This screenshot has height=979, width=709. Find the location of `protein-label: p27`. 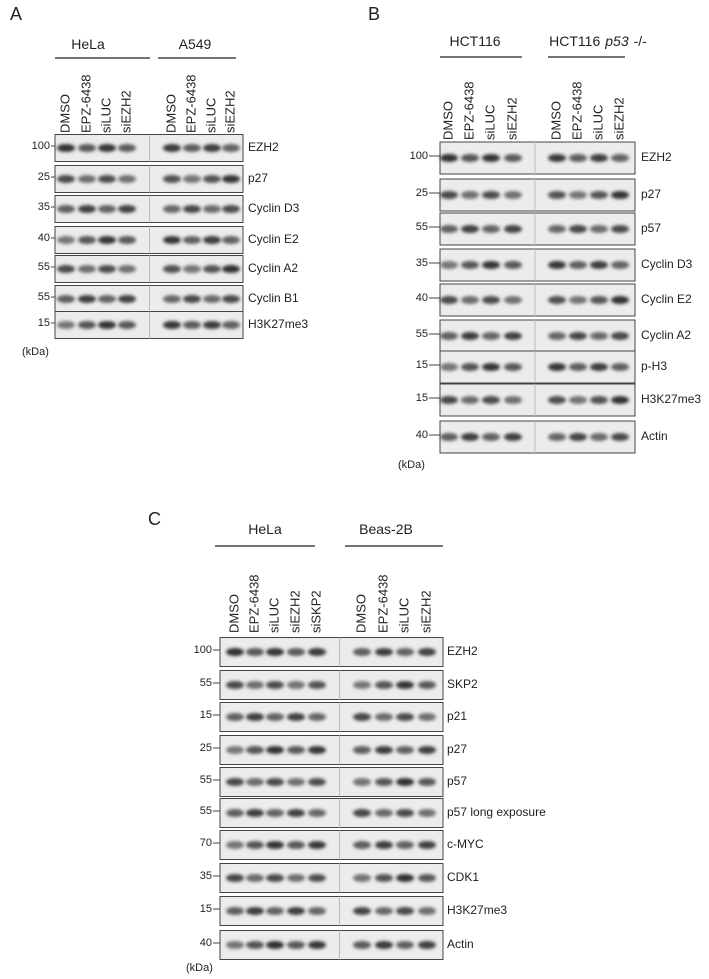

protein-label: p27 is located at coordinates (258, 178).